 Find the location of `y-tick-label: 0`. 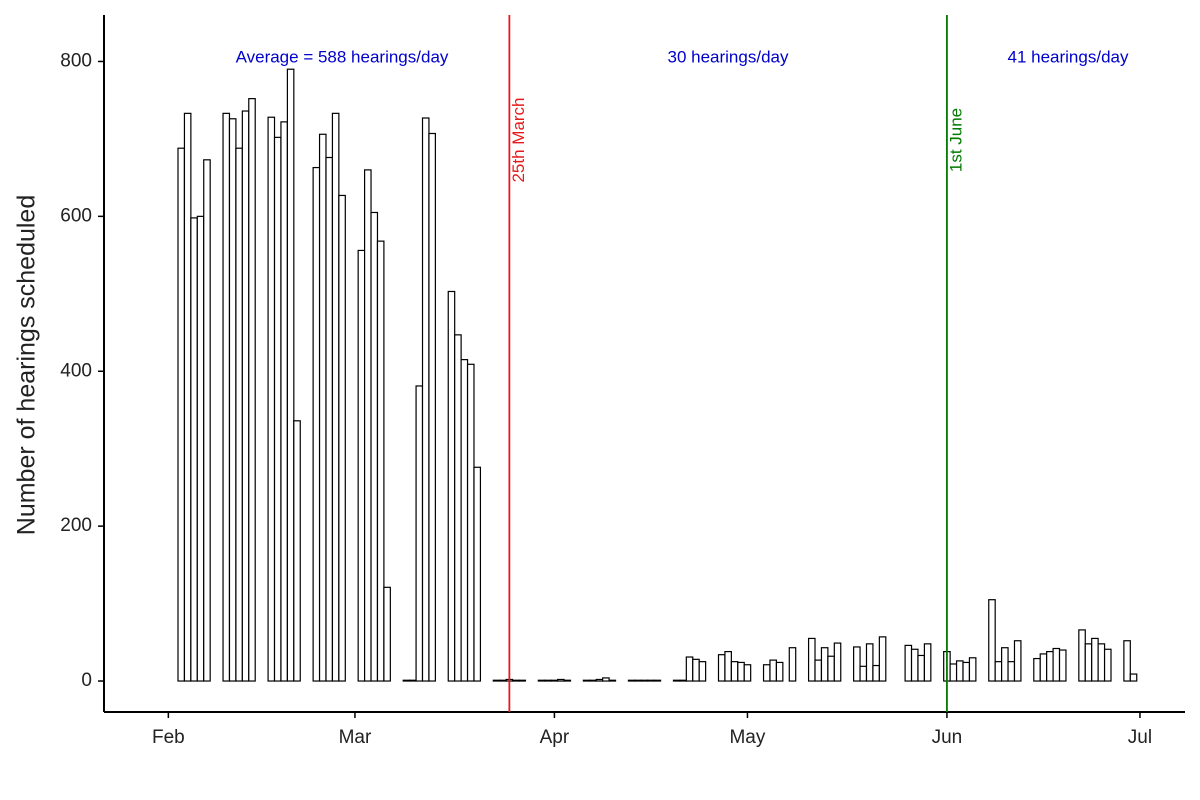

y-tick-label: 0 is located at coordinates (86, 680).